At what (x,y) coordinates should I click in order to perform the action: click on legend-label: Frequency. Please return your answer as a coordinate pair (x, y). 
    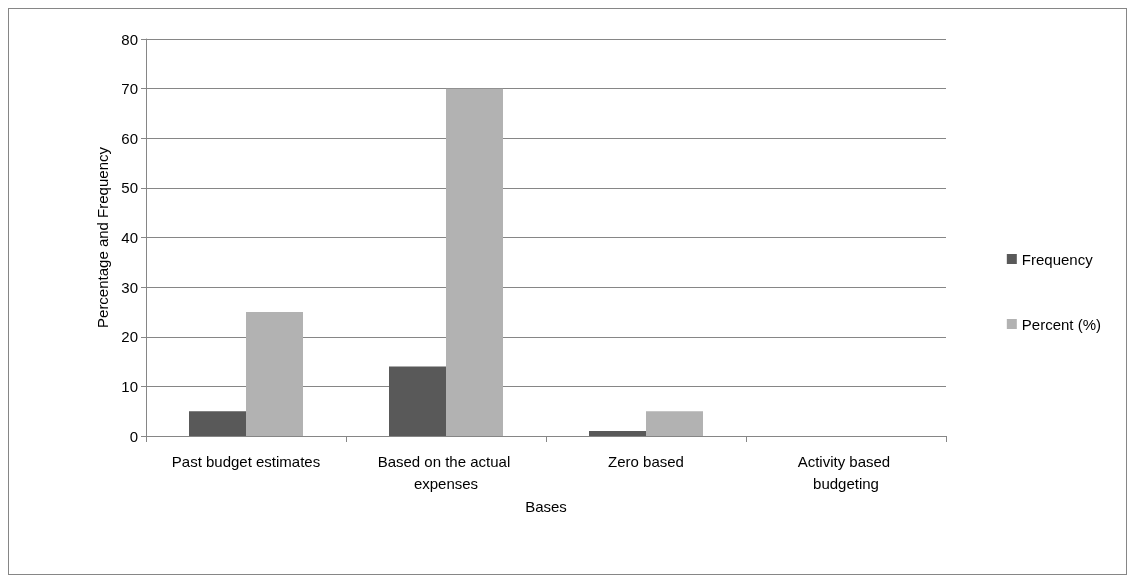
    Looking at the image, I should click on (1057, 259).